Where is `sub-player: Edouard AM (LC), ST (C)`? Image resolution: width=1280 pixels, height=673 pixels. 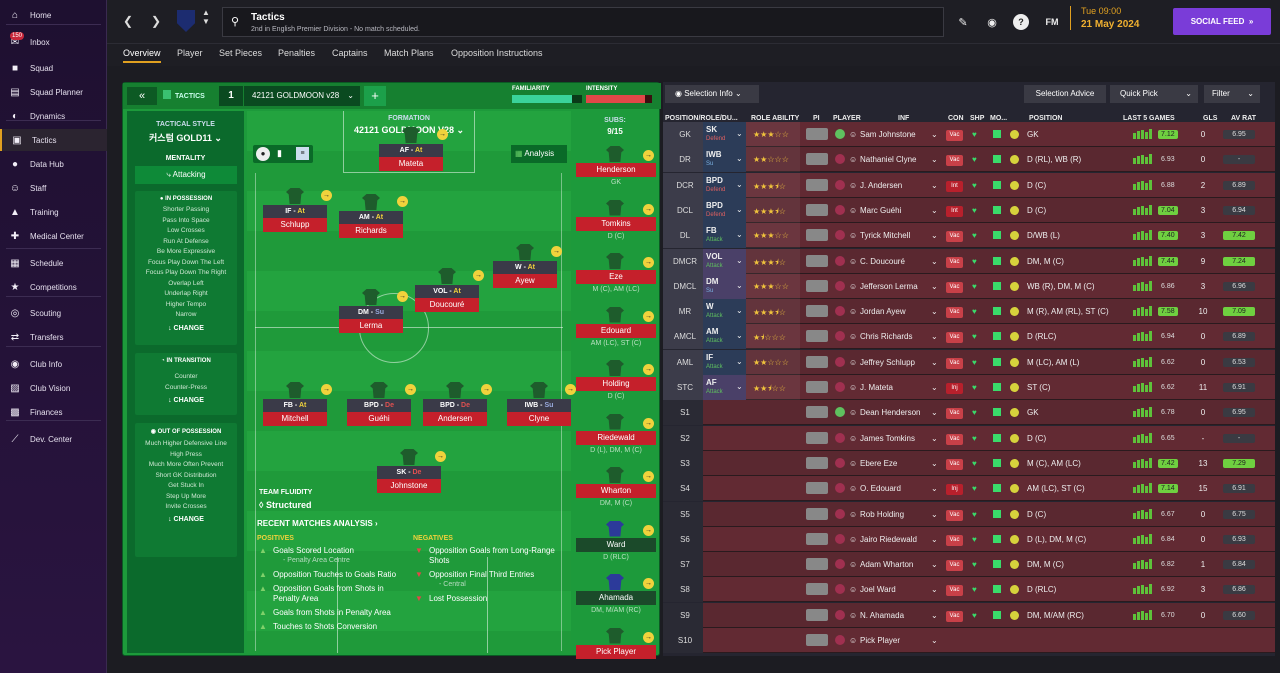
sub-player: Edouard AM (LC), ST (C) is located at coordinates (616, 335).